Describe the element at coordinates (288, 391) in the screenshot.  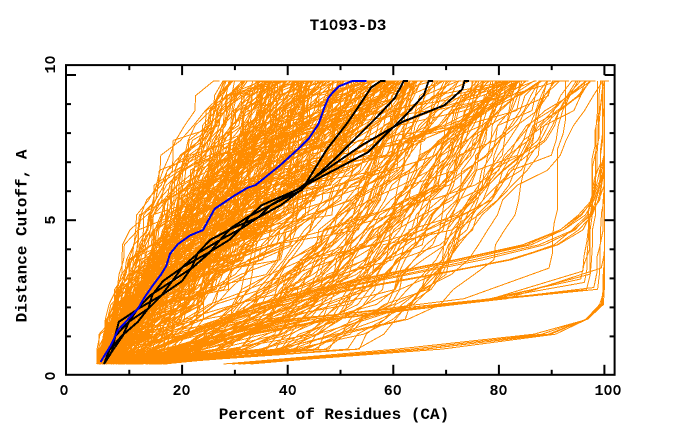
I see `svg-text: 40` at that location.